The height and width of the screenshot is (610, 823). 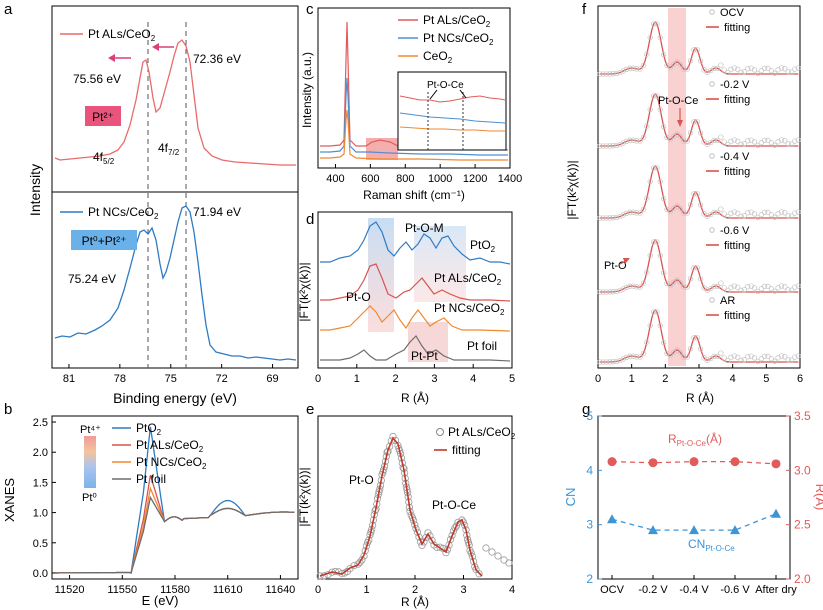 What do you see at coordinates (92, 279) in the screenshot?
I see `label-75-24: 75.24 eV` at bounding box center [92, 279].